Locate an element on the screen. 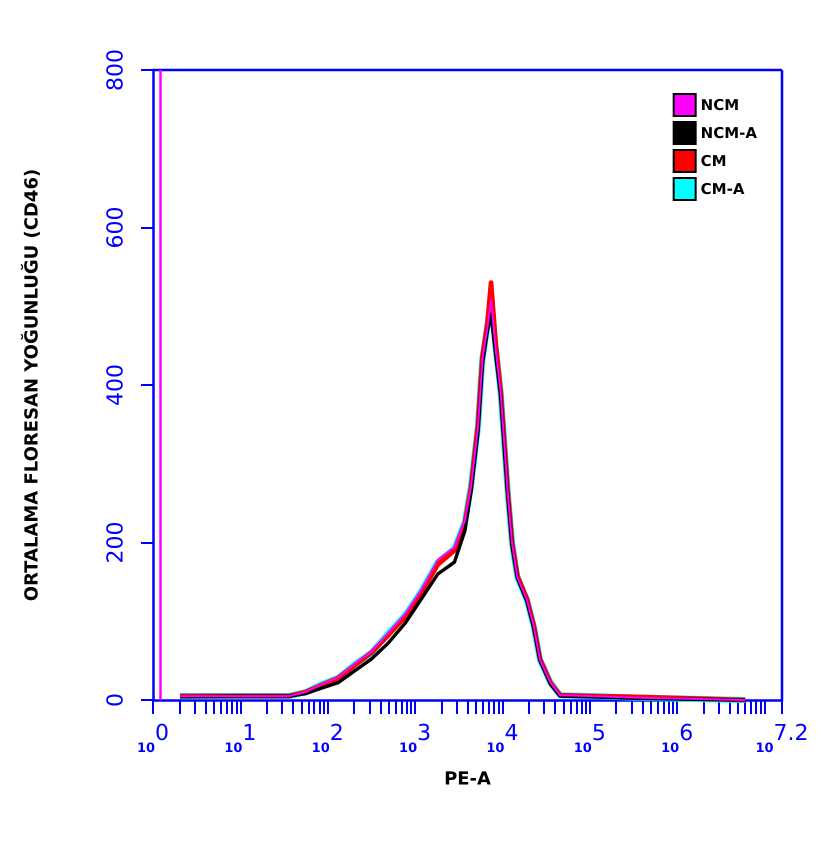 Image resolution: width=830 pixels, height=854 pixels. legend-label: NCM is located at coordinates (720, 105).